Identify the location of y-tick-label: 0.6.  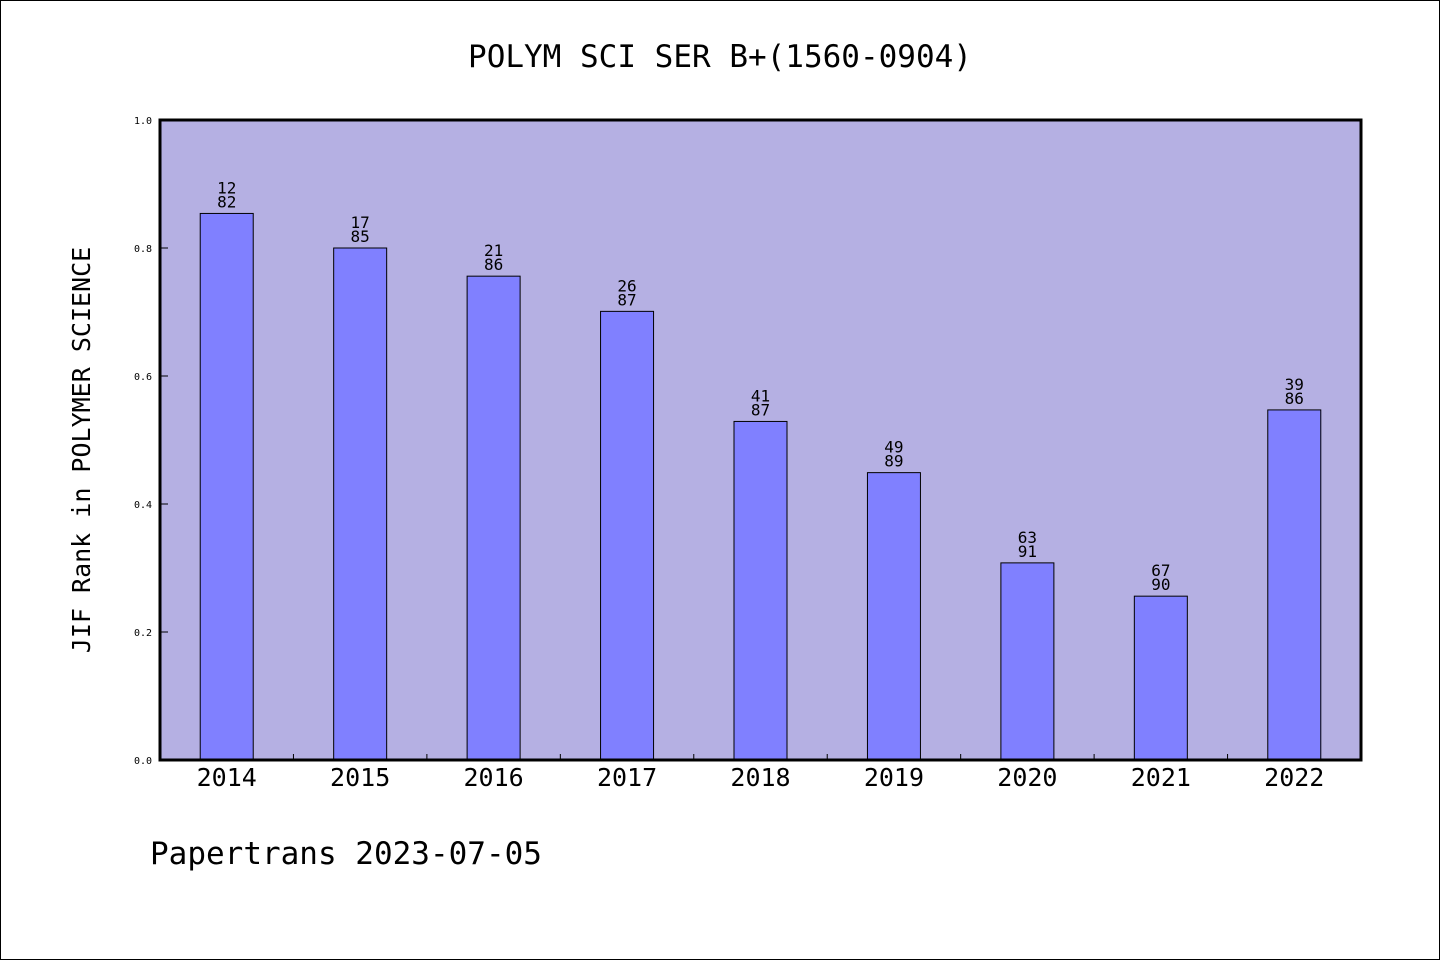
(143, 377).